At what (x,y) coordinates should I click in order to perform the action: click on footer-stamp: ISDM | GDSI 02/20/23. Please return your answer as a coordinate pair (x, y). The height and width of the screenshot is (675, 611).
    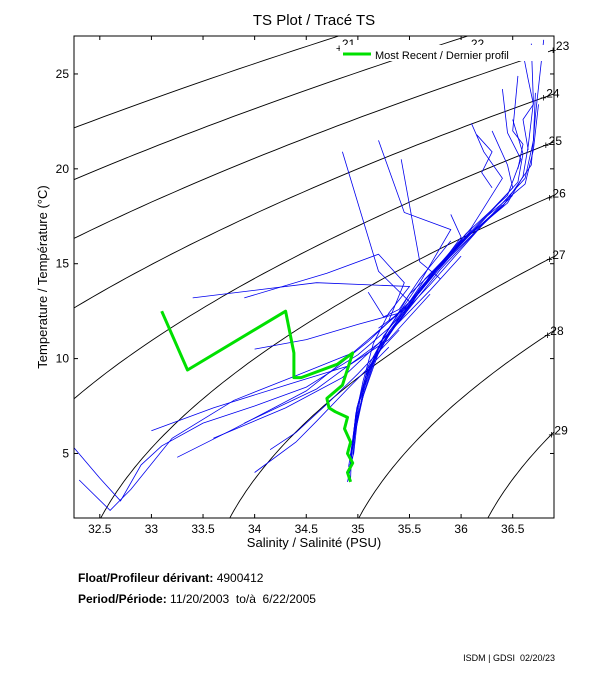
    Looking at the image, I should click on (509, 658).